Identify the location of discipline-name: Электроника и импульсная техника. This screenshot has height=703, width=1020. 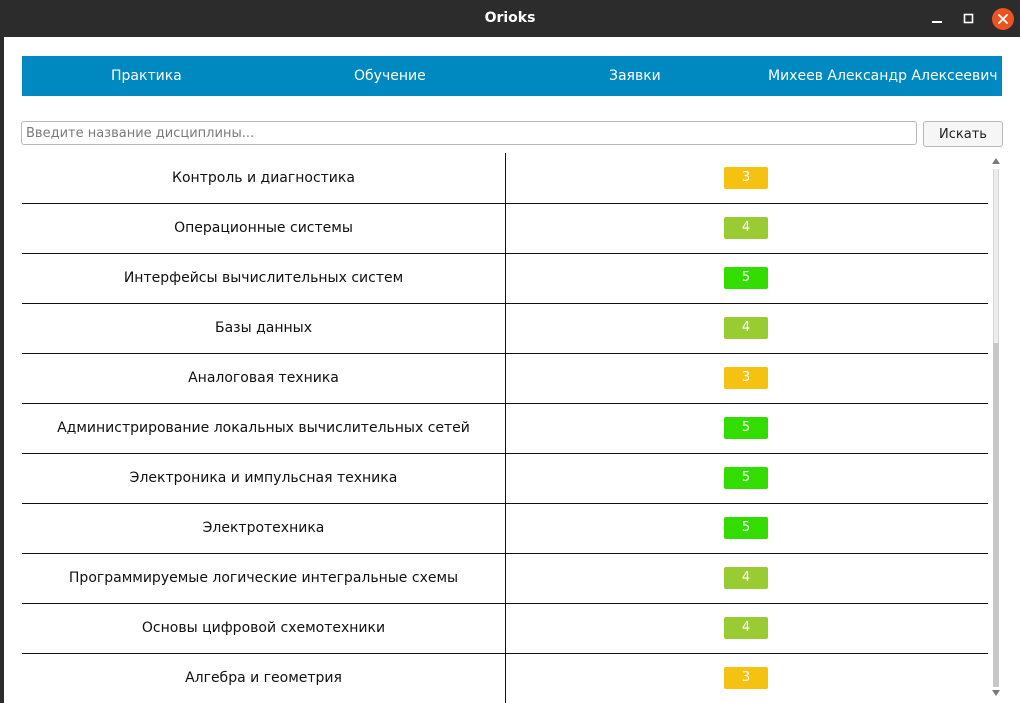
(263, 478).